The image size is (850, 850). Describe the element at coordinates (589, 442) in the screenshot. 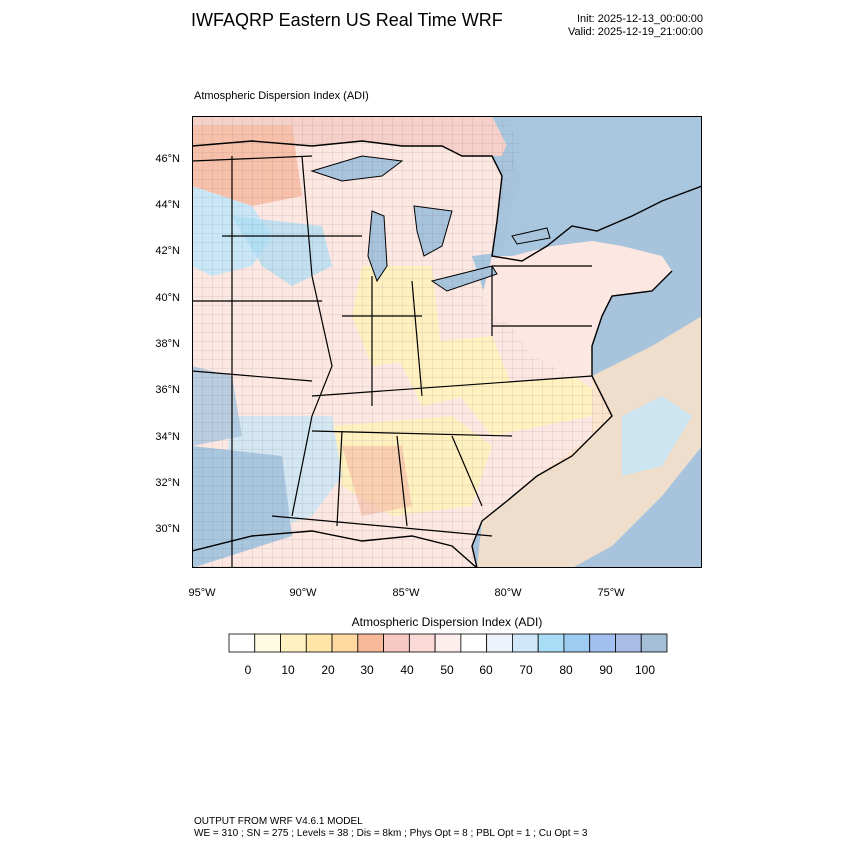

I see `atlantic-plume` at that location.